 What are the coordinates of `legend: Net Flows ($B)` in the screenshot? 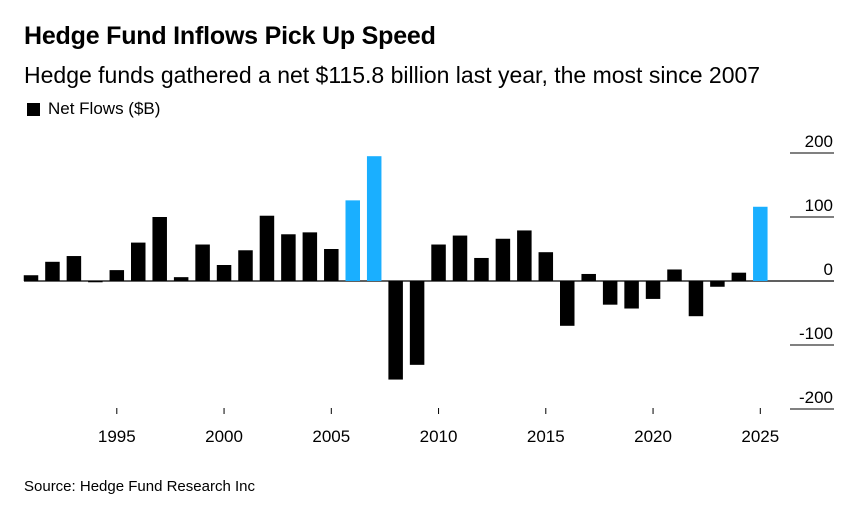 It's located at (93, 109).